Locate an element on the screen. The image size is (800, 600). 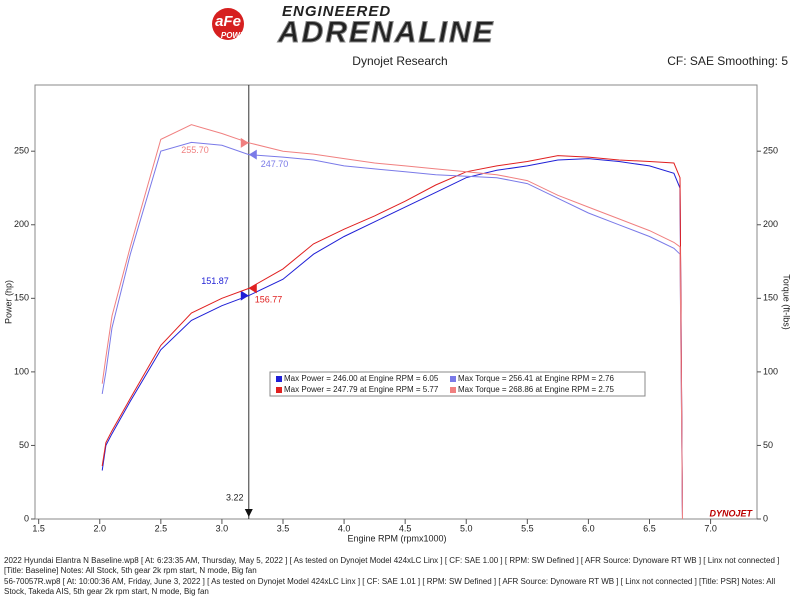
x-tick-label: 3.0 is located at coordinates (222, 528).